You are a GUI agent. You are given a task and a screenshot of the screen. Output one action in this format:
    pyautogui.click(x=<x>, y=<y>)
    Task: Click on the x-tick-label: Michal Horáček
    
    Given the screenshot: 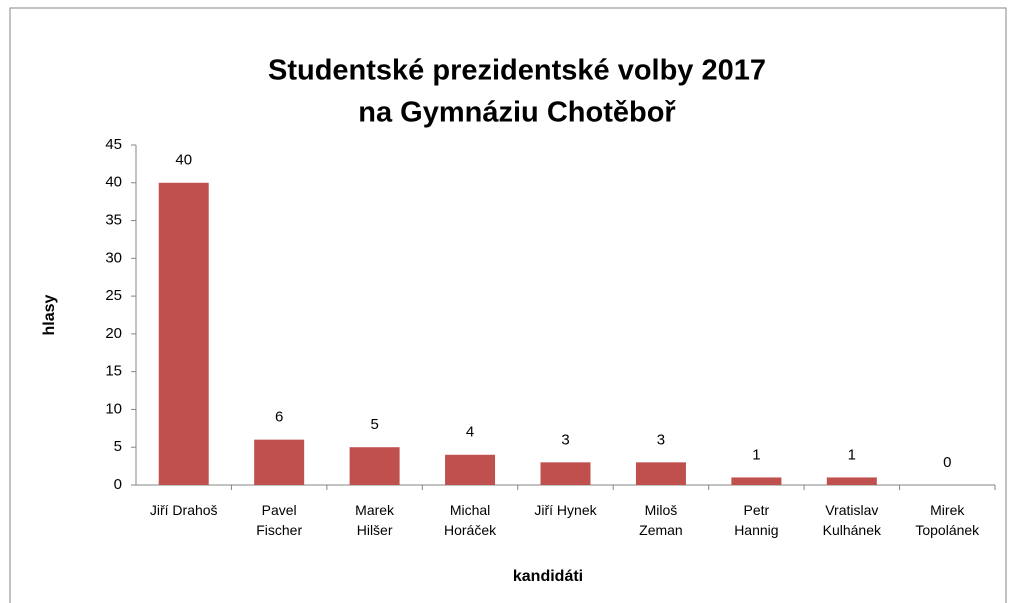 What is the action you would take?
    pyautogui.click(x=470, y=520)
    